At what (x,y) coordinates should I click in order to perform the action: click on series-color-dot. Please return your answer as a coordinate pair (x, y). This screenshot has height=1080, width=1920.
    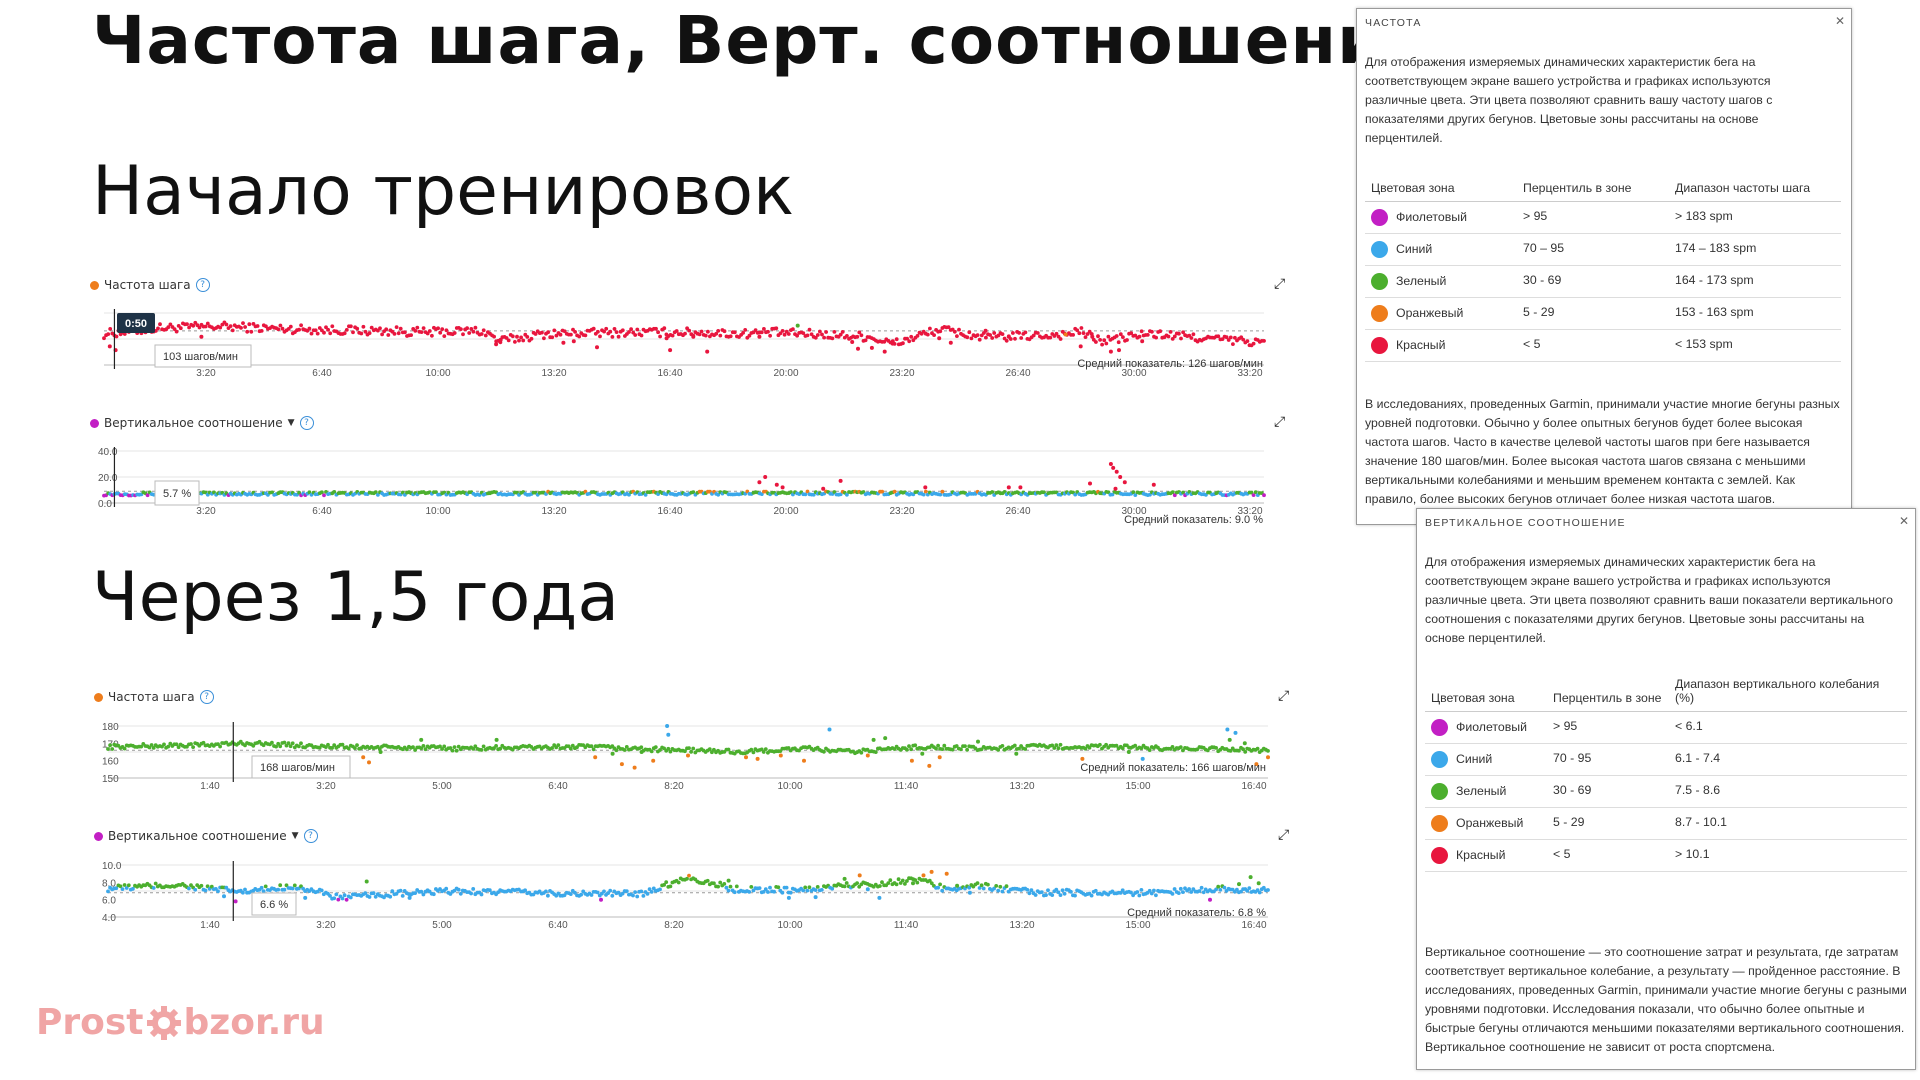
    Looking at the image, I should click on (98, 697).